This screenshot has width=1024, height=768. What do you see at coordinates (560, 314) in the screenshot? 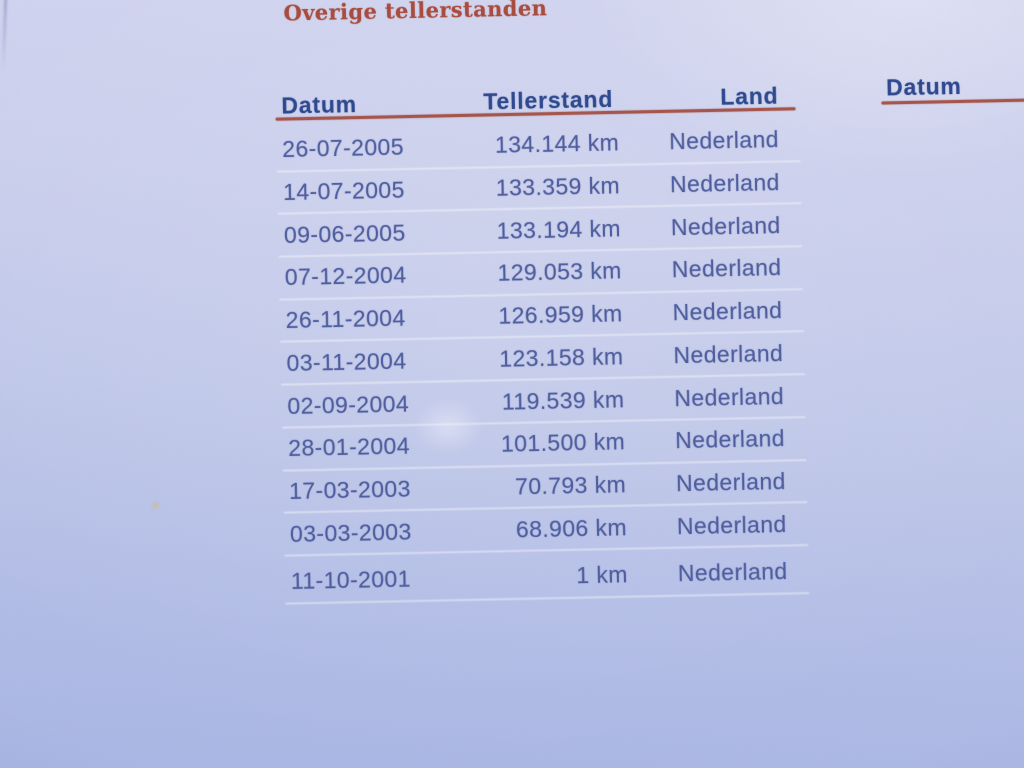
I see `cell-tellerstand: 126.959 km` at bounding box center [560, 314].